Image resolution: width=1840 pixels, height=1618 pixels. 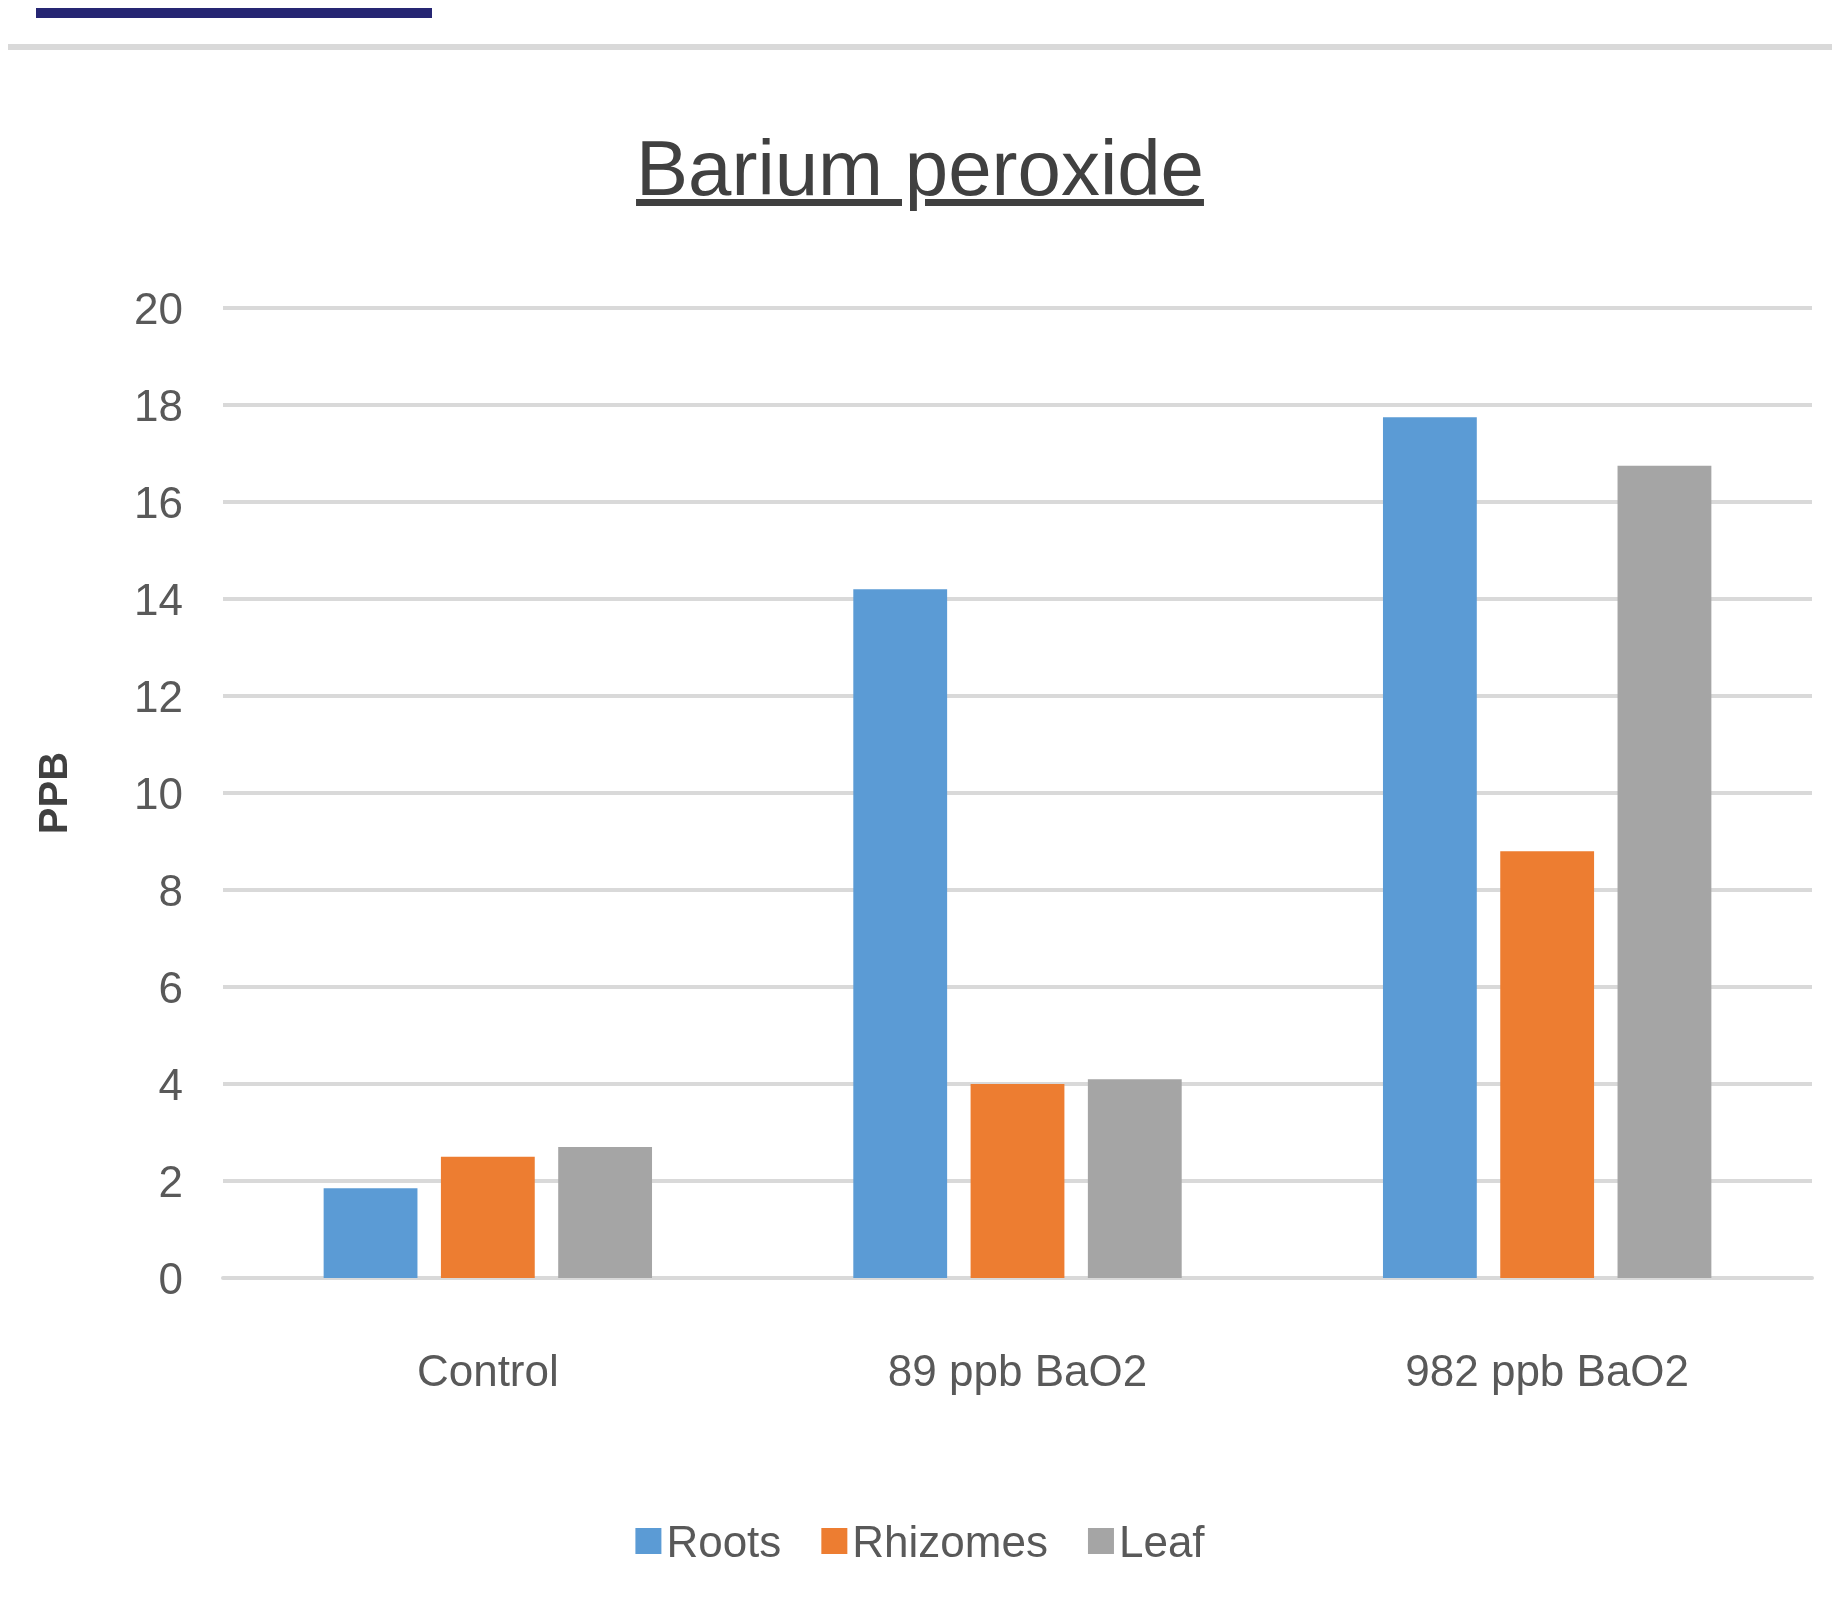 I want to click on x-tick-label: 89 ppb BaO2, so click(x=1017, y=1370).